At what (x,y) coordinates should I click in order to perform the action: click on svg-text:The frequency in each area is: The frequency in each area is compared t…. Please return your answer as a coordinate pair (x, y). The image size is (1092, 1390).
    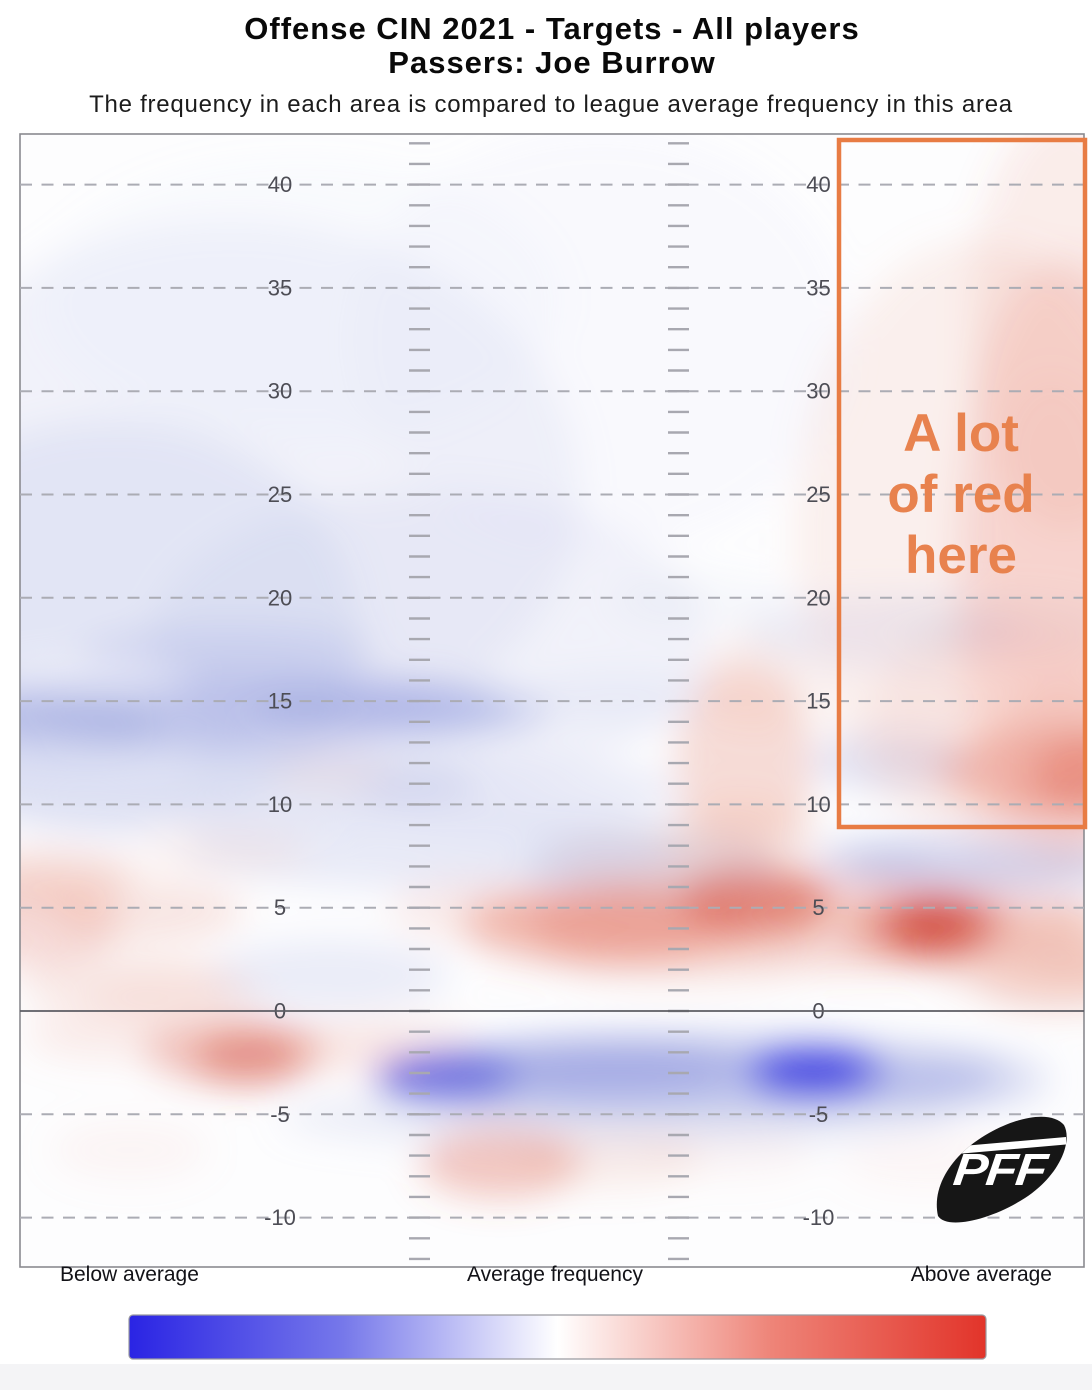
    Looking at the image, I should click on (551, 104).